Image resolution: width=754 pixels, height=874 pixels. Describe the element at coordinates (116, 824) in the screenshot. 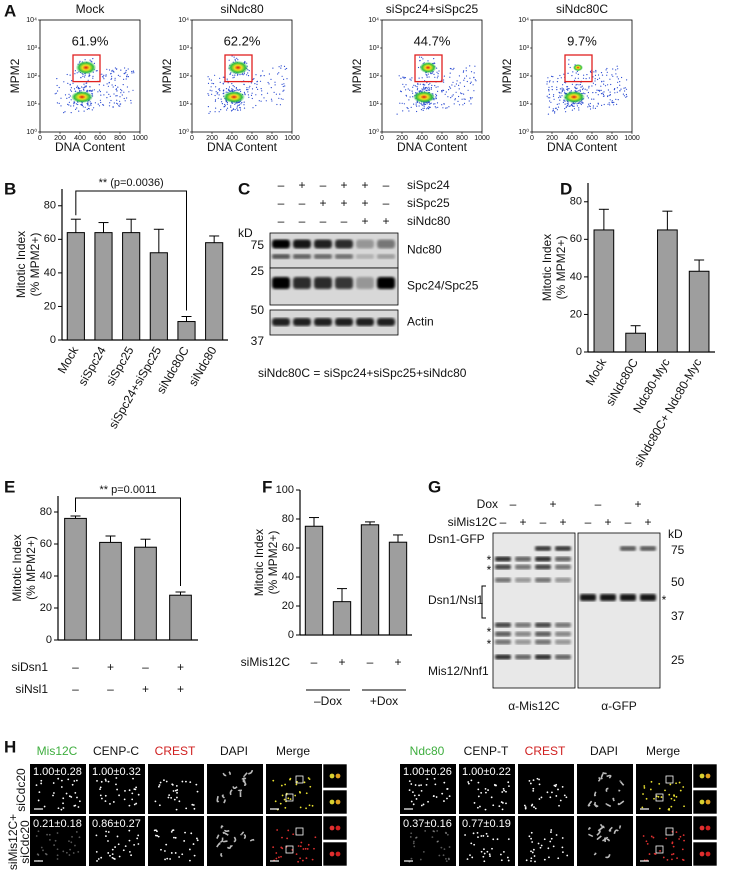

I see `quantification: 0.86±0.27` at that location.